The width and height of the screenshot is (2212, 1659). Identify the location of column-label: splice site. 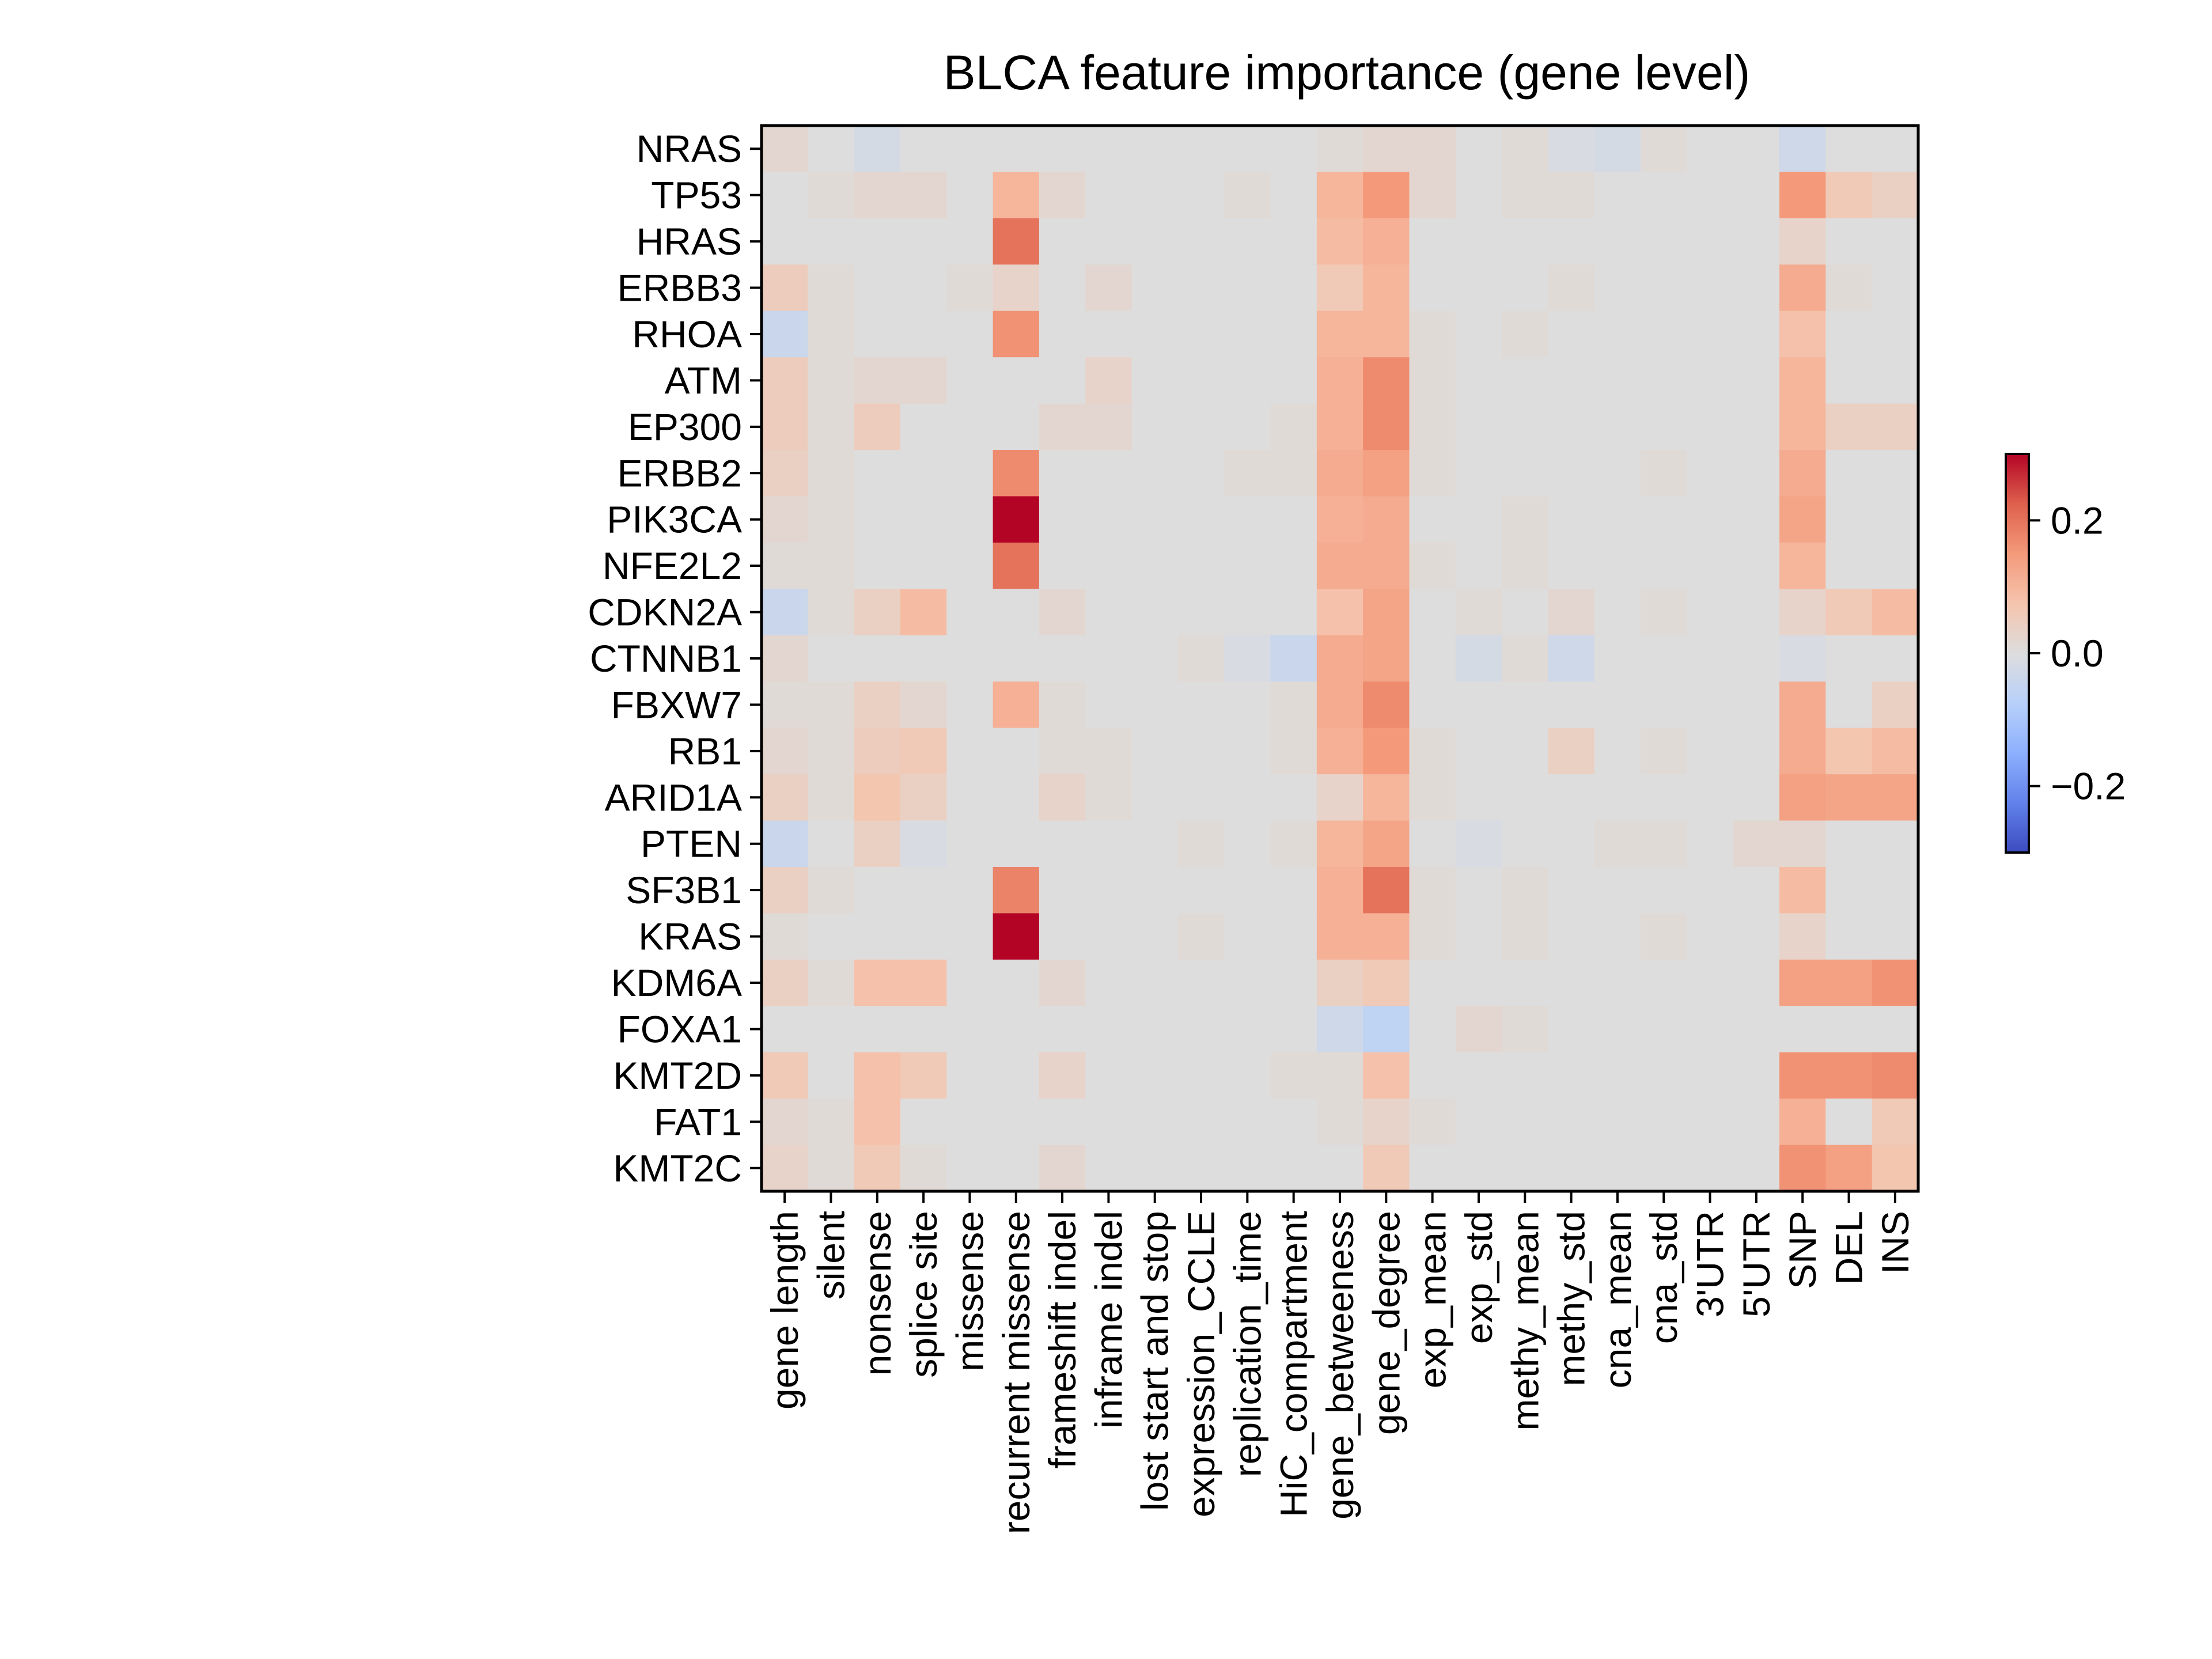
(923, 1294).